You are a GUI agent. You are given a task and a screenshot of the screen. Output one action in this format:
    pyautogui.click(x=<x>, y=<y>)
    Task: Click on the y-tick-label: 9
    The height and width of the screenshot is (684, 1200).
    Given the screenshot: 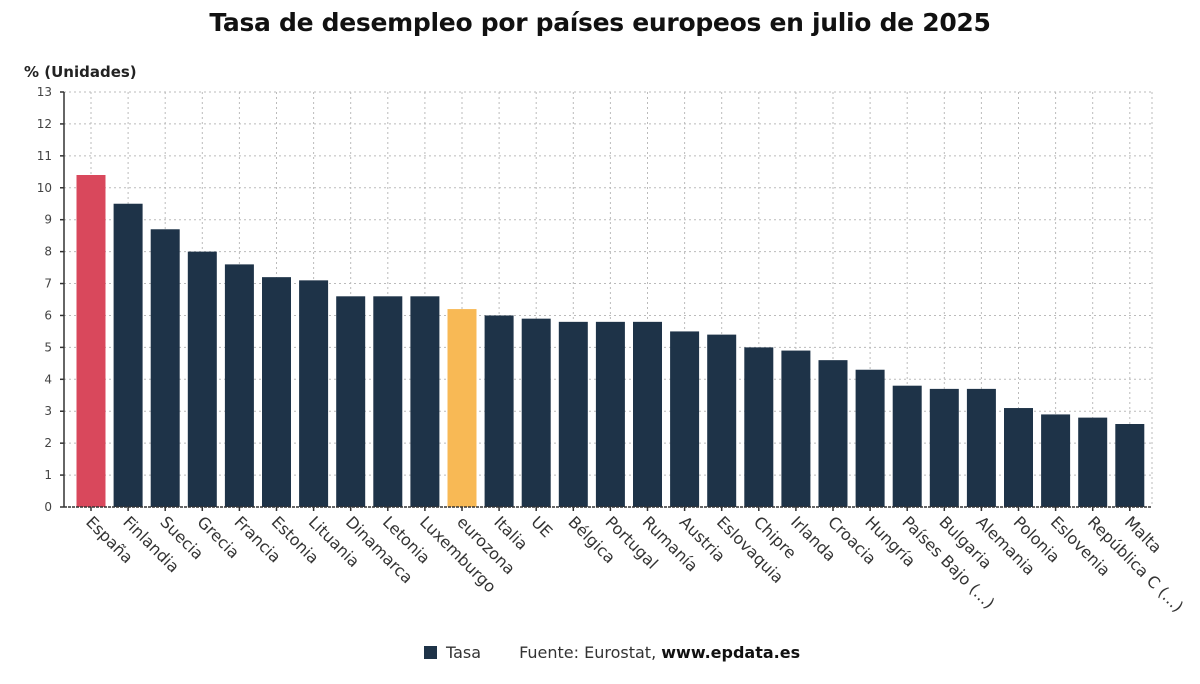 What is the action you would take?
    pyautogui.click(x=48, y=220)
    